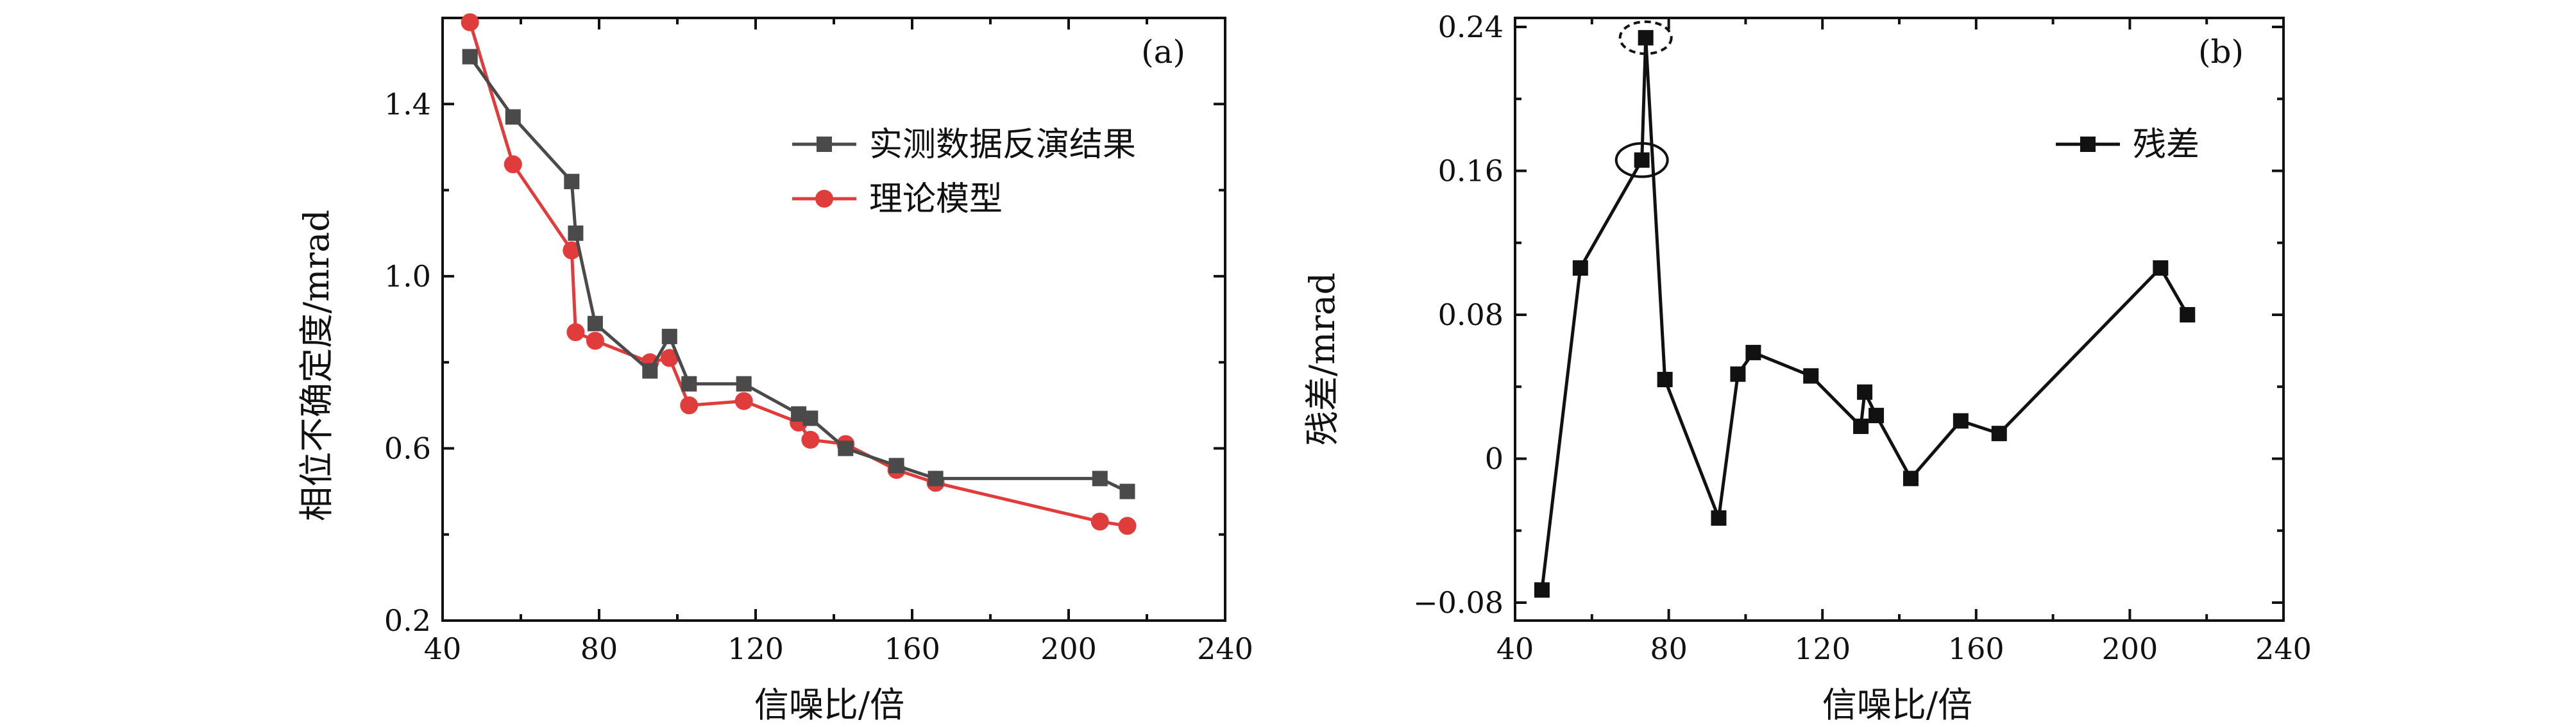 The image size is (2576, 727). I want to click on y-tick-label: 0.08, so click(1471, 314).